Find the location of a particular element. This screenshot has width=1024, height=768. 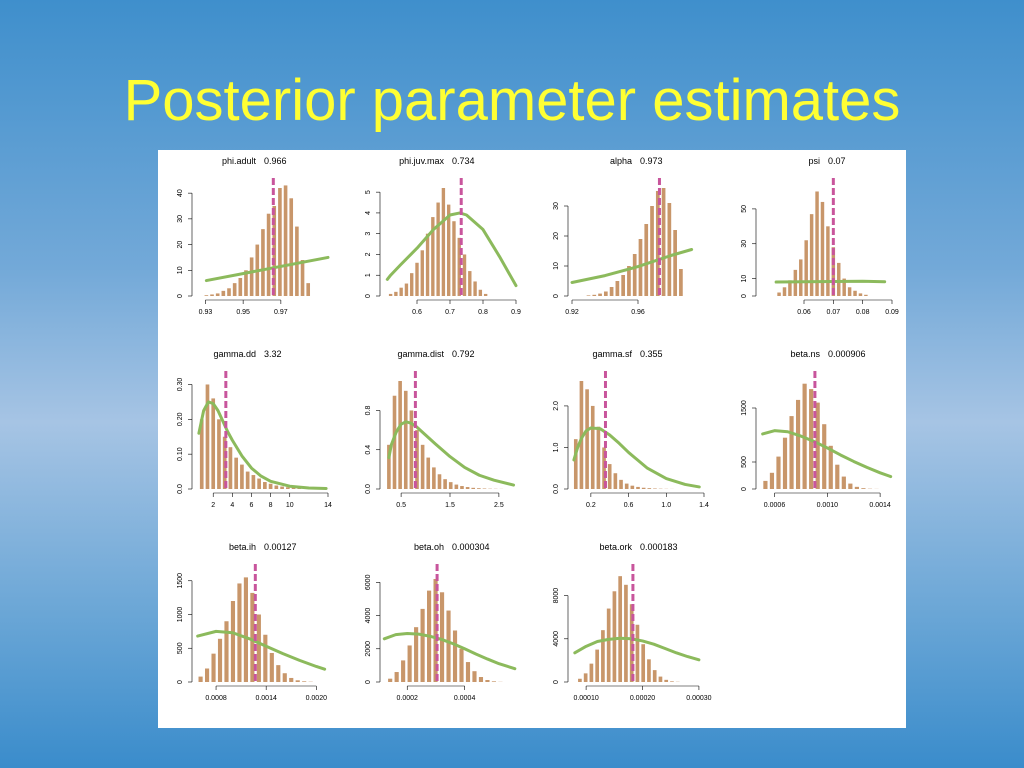

x-tick-label: 0.2 is located at coordinates (591, 505).